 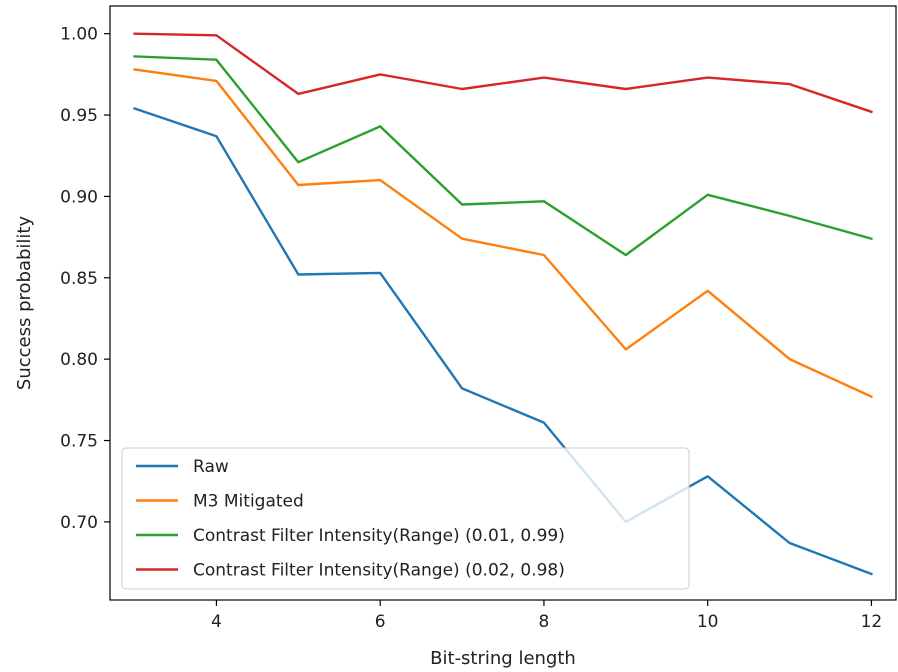 I want to click on y-axis-ticks: 0.70 0.75 0.80 0.85 0.90 0.95 1.00, so click(x=85, y=279).